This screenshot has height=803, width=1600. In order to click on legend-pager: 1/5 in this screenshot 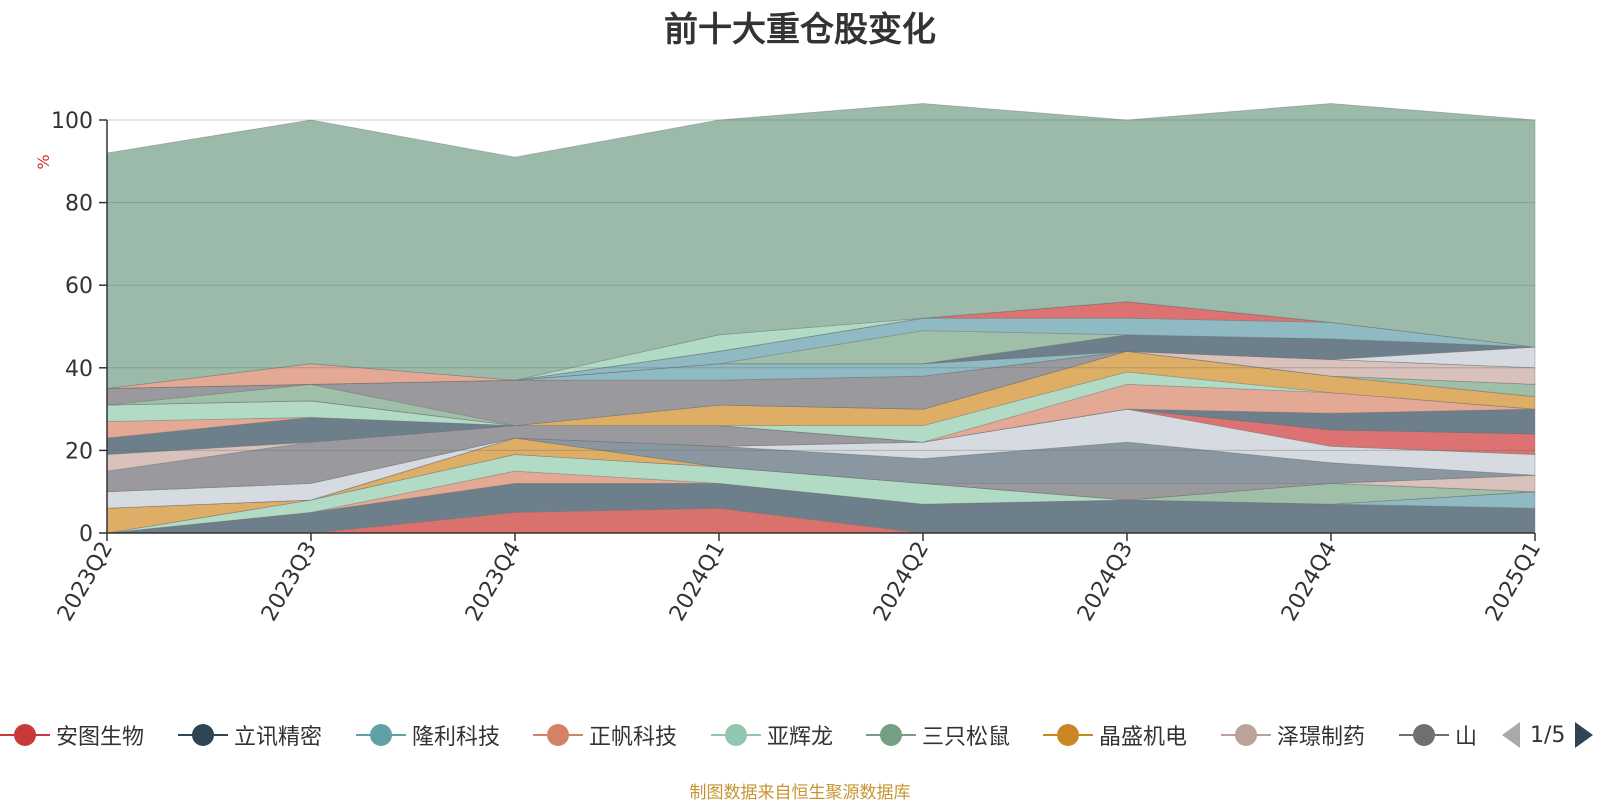, I will do `click(1547, 735)`.